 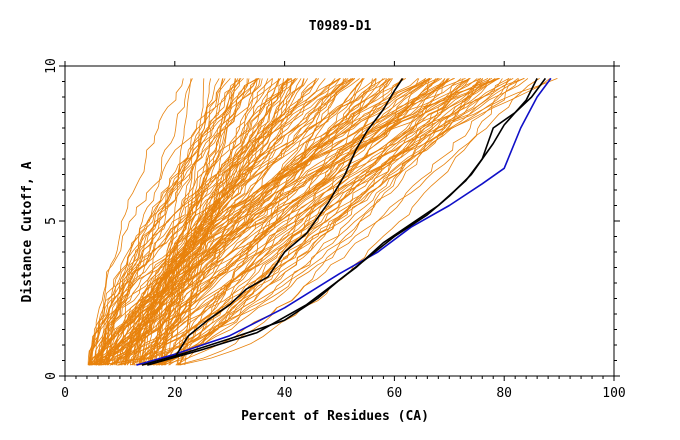 What do you see at coordinates (51, 66) in the screenshot?
I see `y-tick-label: 10` at bounding box center [51, 66].